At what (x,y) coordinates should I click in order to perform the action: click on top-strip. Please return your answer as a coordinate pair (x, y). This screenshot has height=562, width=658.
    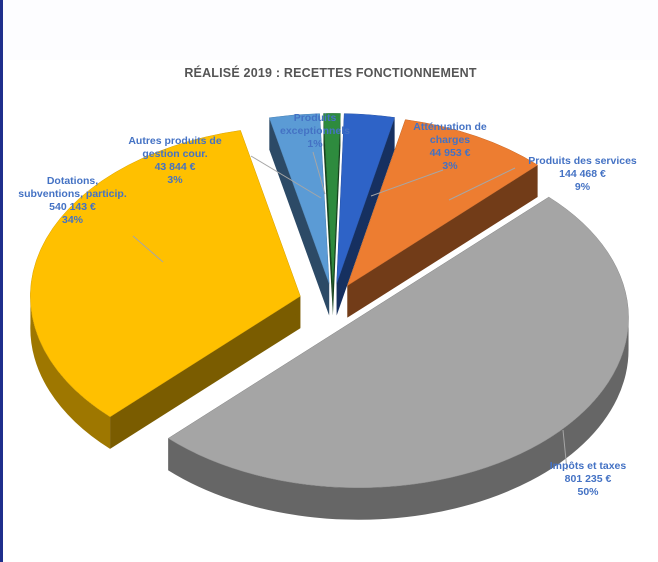
    Looking at the image, I should click on (330, 30).